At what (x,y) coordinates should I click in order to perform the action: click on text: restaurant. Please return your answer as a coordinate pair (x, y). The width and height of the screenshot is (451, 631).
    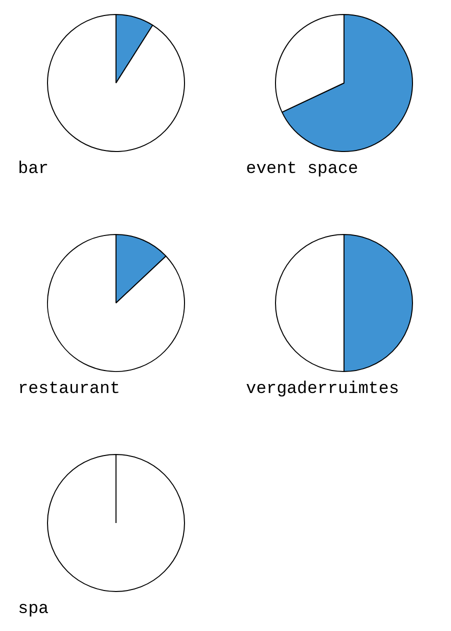
    Looking at the image, I should click on (69, 389).